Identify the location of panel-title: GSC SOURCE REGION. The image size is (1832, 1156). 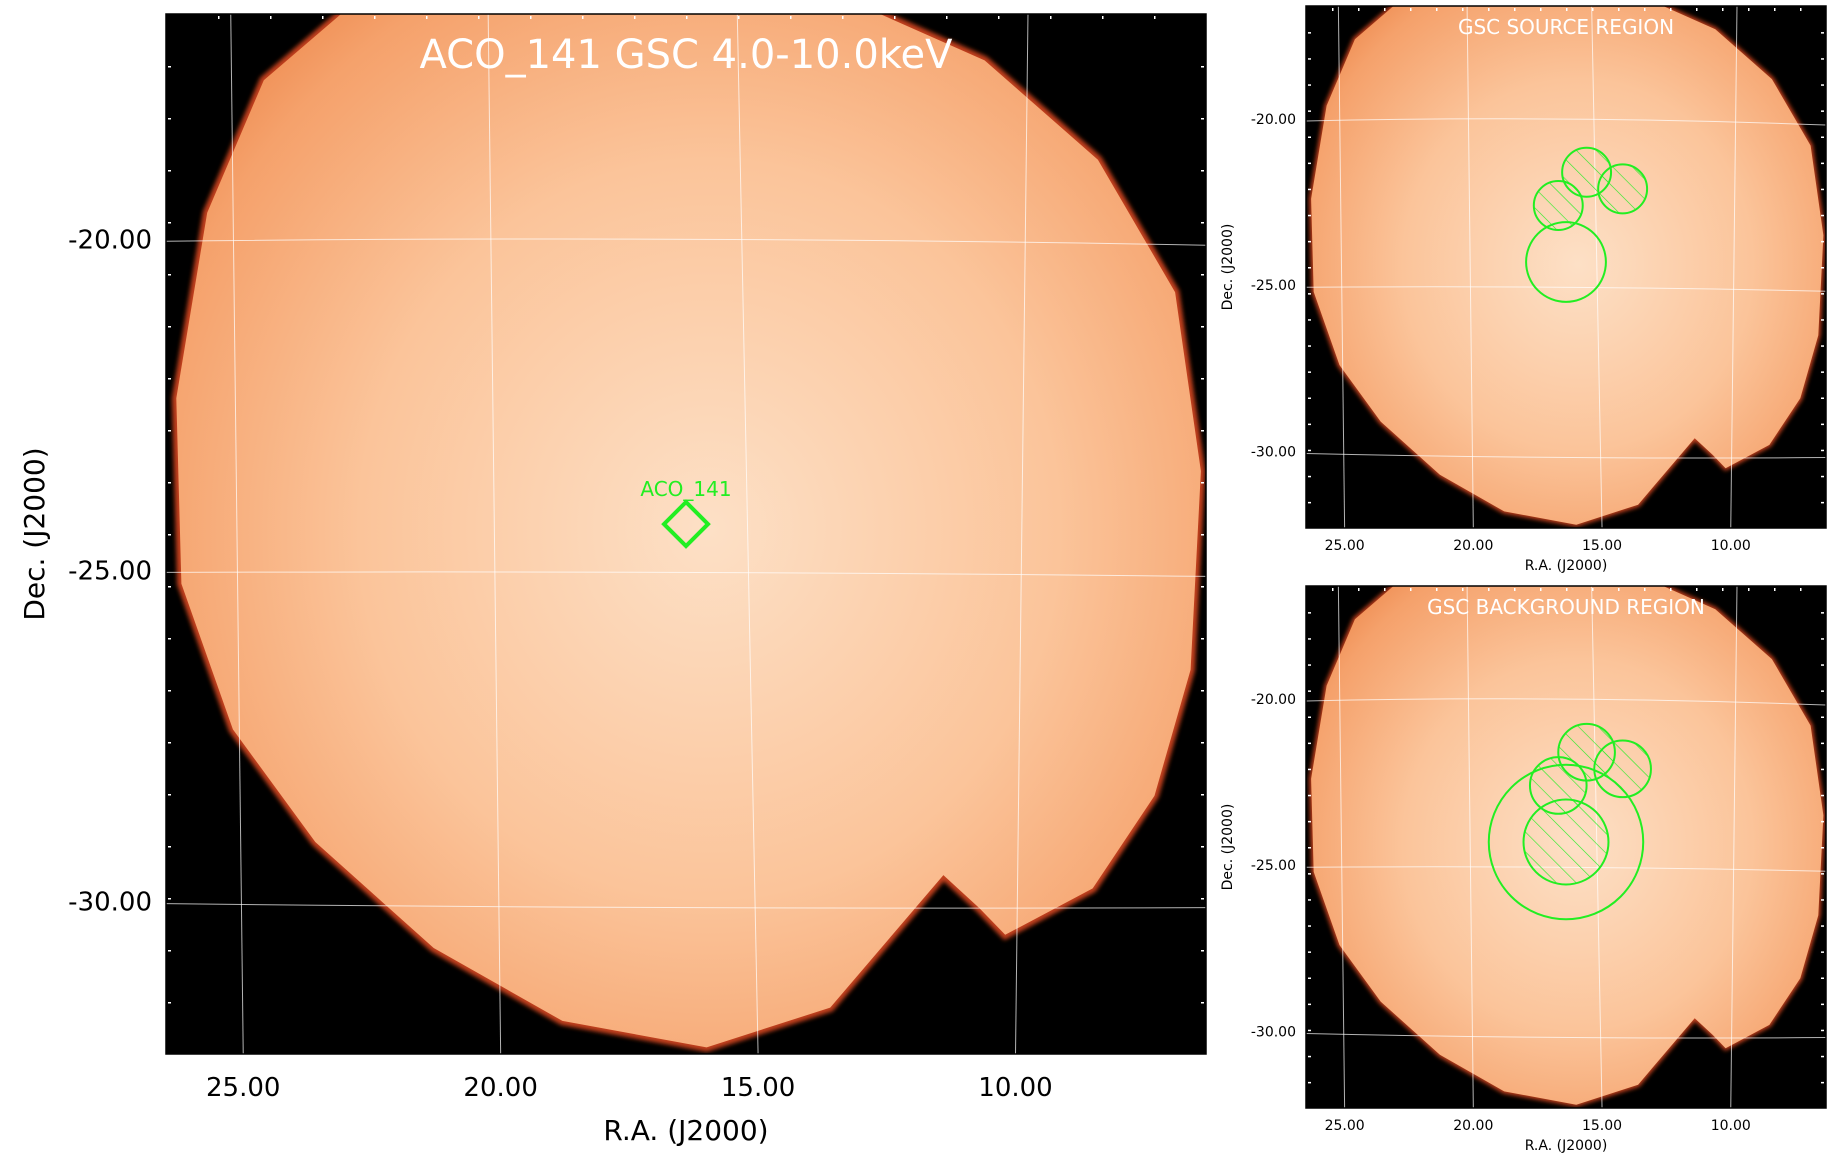
(1566, 27).